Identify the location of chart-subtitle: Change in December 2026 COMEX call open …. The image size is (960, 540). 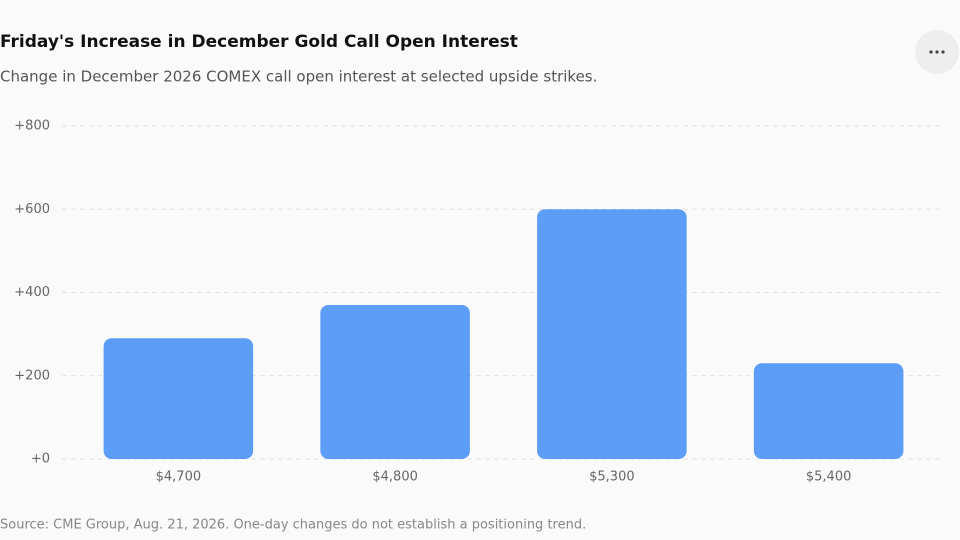
(298, 77).